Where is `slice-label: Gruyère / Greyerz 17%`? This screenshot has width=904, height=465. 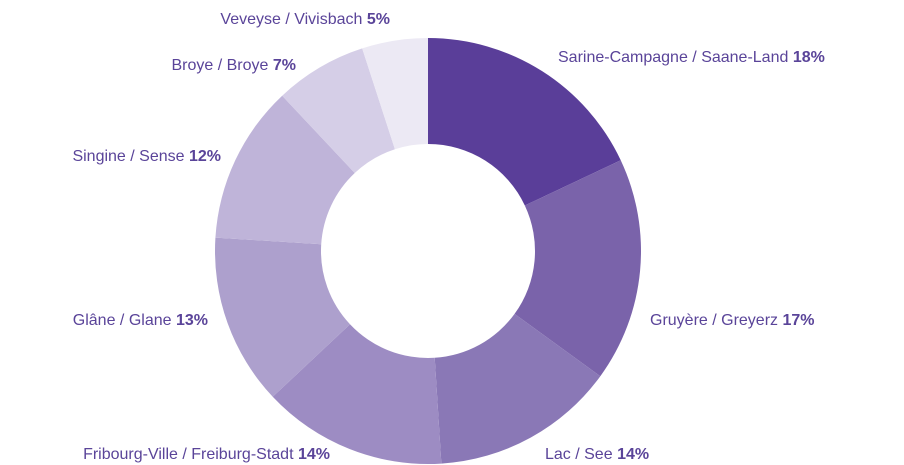 slice-label: Gruyère / Greyerz 17% is located at coordinates (732, 320).